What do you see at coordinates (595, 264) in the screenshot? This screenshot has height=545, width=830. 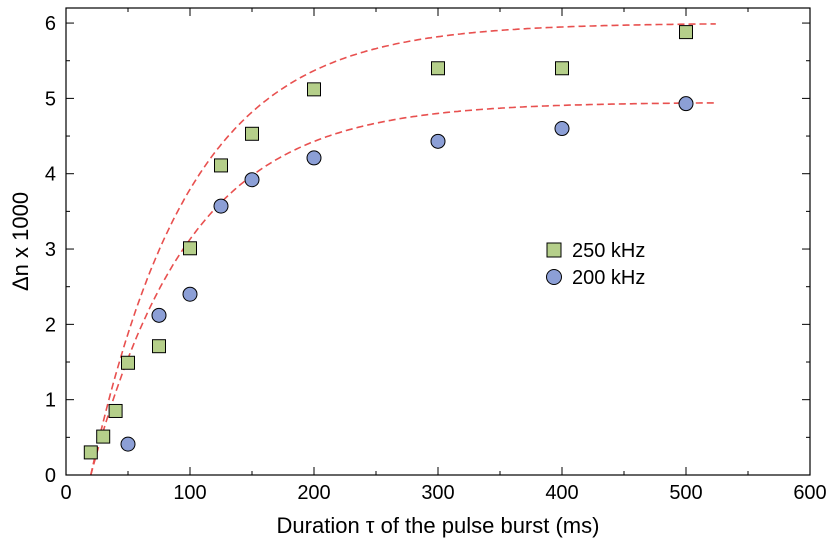 I see `legend: 250 kHz 200 kHz` at bounding box center [595, 264].